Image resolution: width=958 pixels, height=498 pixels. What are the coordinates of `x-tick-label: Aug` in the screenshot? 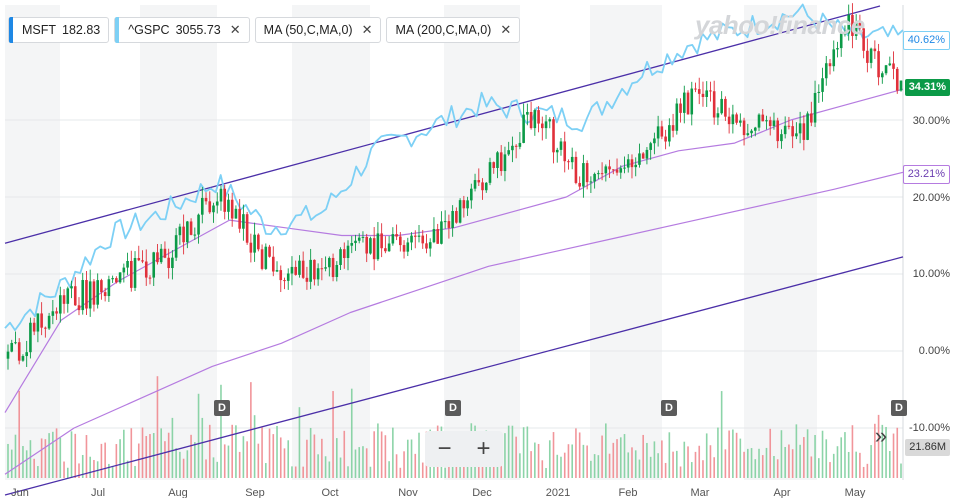 It's located at (178, 492).